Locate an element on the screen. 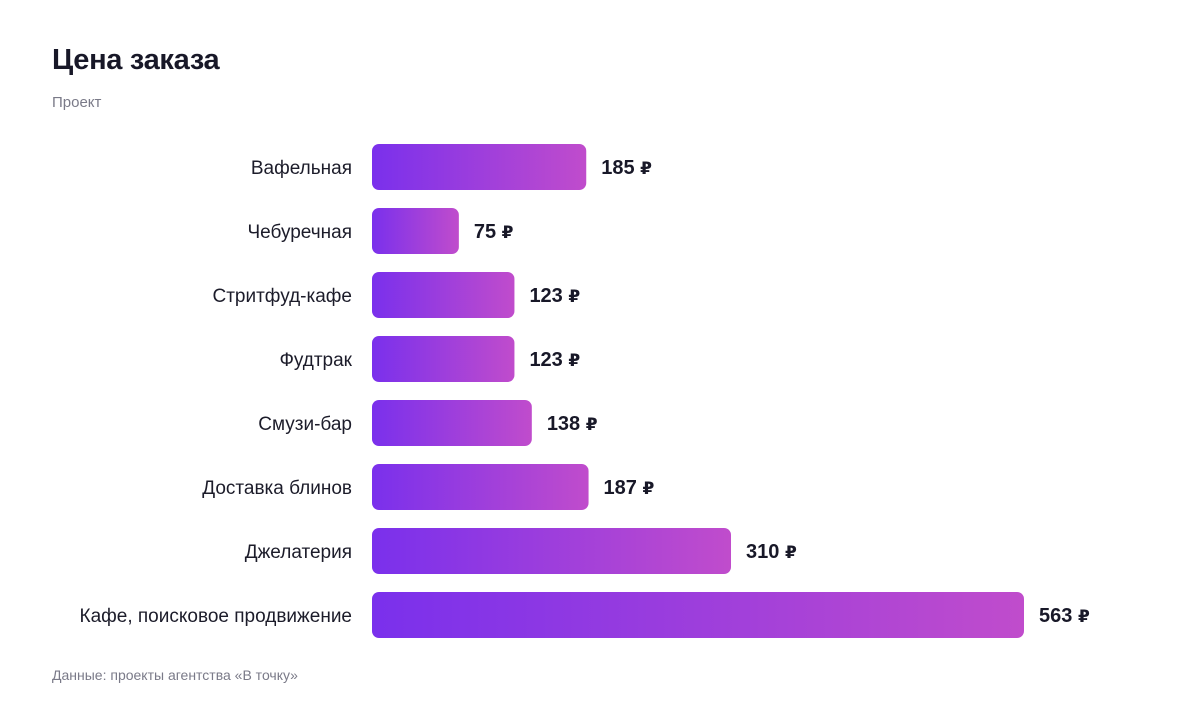 The height and width of the screenshot is (712, 1200). category-label: Стритфуд-кафе is located at coordinates (282, 296).